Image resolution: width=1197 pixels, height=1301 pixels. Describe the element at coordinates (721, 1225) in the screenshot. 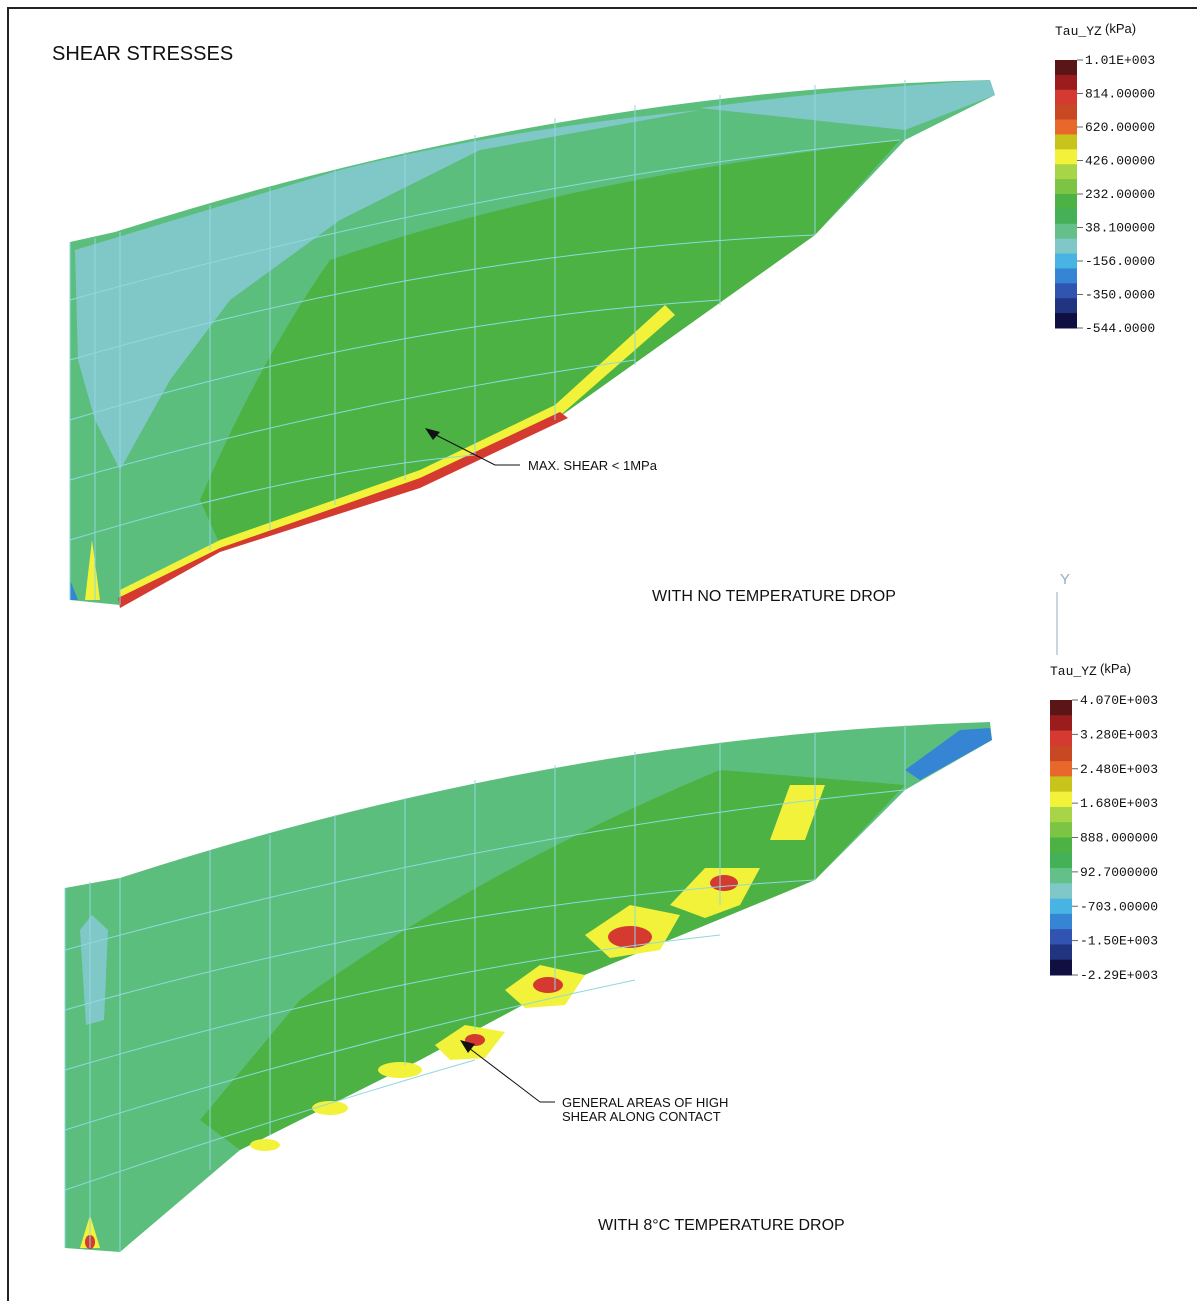

I see `caption: WITH 8°C TEMPERATURE DROP` at that location.